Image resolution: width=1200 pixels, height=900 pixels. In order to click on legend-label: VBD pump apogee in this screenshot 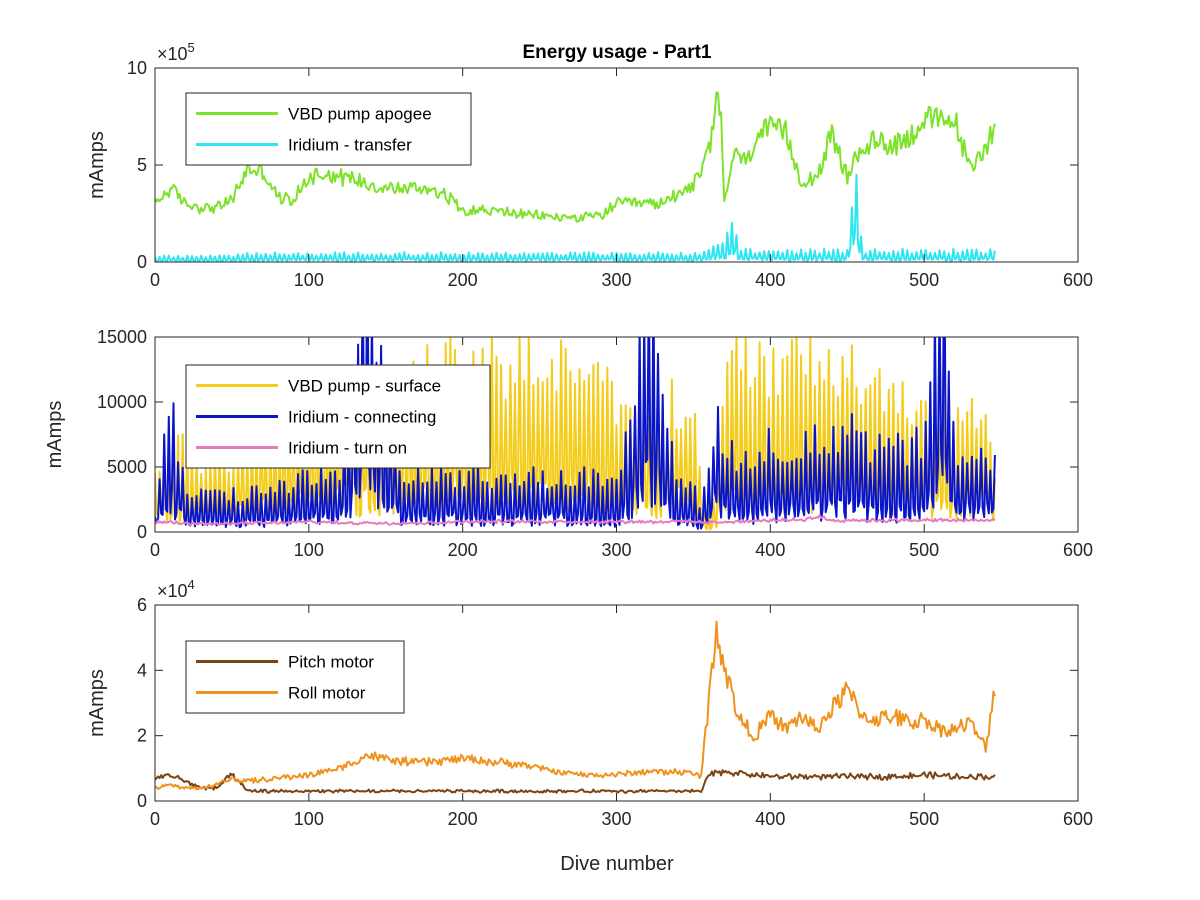, I will do `click(360, 114)`.